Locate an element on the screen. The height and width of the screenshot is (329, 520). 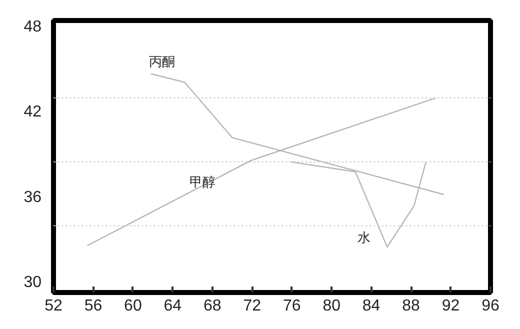
x-tick-label: 56 is located at coordinates (93, 306).